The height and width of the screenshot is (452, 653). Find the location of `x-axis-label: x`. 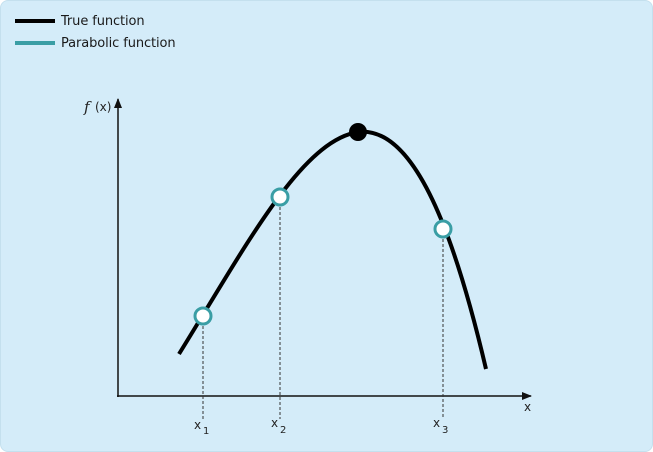

x-axis-label: x is located at coordinates (527, 407).